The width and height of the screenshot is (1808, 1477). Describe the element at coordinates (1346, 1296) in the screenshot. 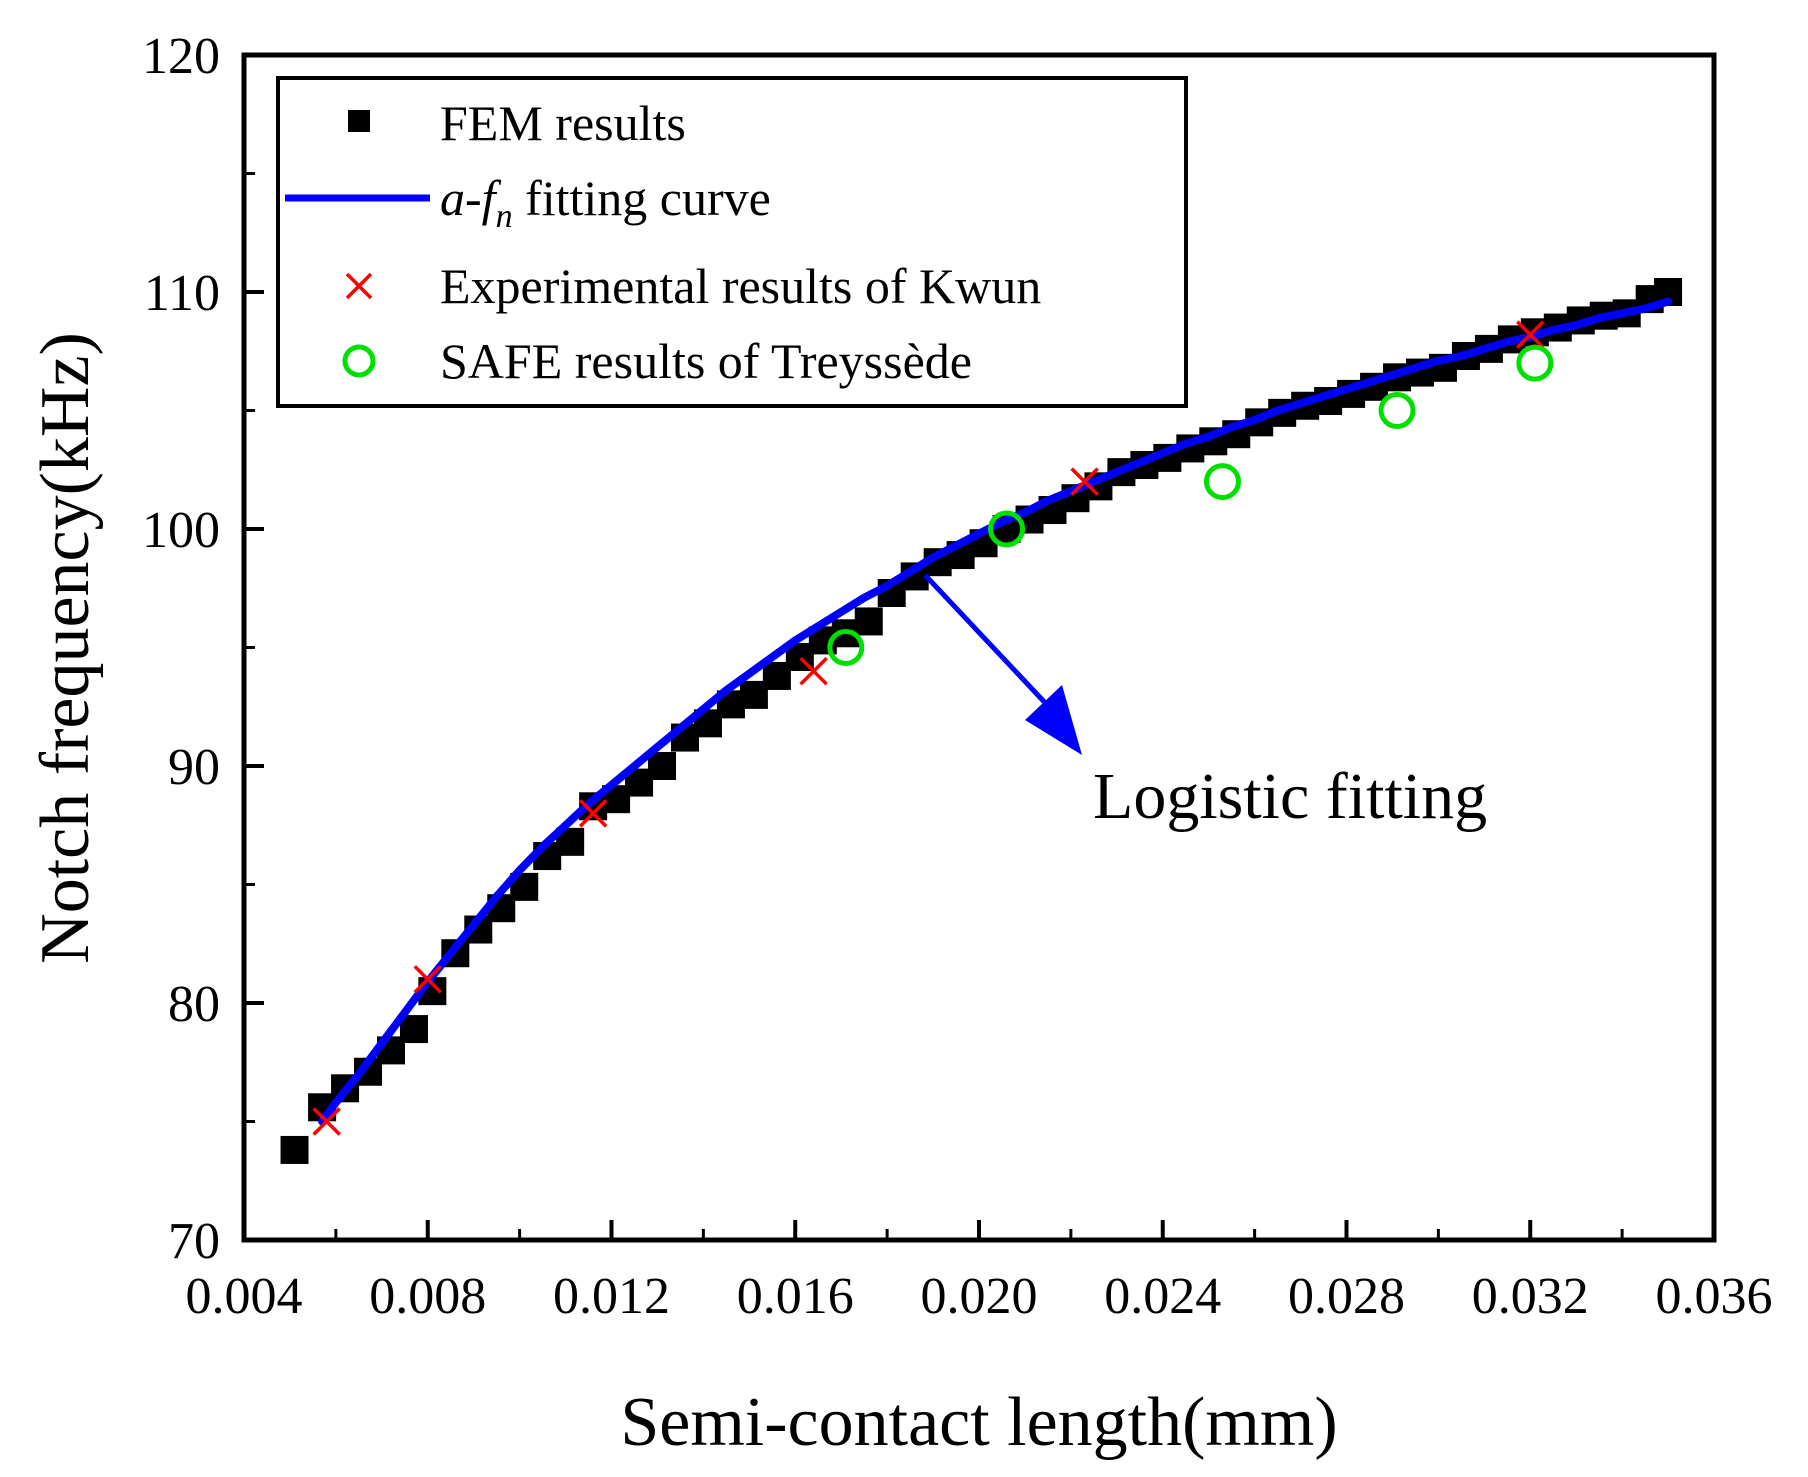

I see `x-tick-label: 0.028` at that location.